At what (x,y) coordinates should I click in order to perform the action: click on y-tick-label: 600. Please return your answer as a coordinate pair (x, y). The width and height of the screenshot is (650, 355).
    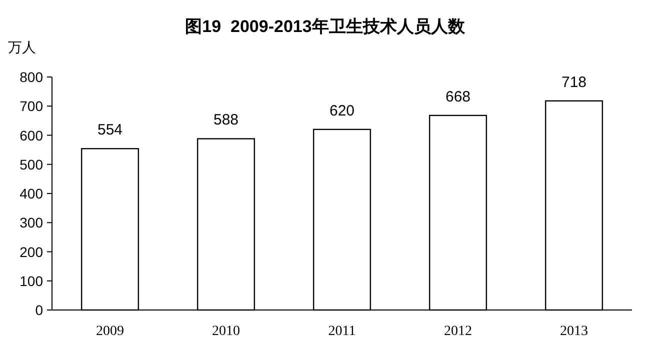
    Looking at the image, I should click on (32, 135).